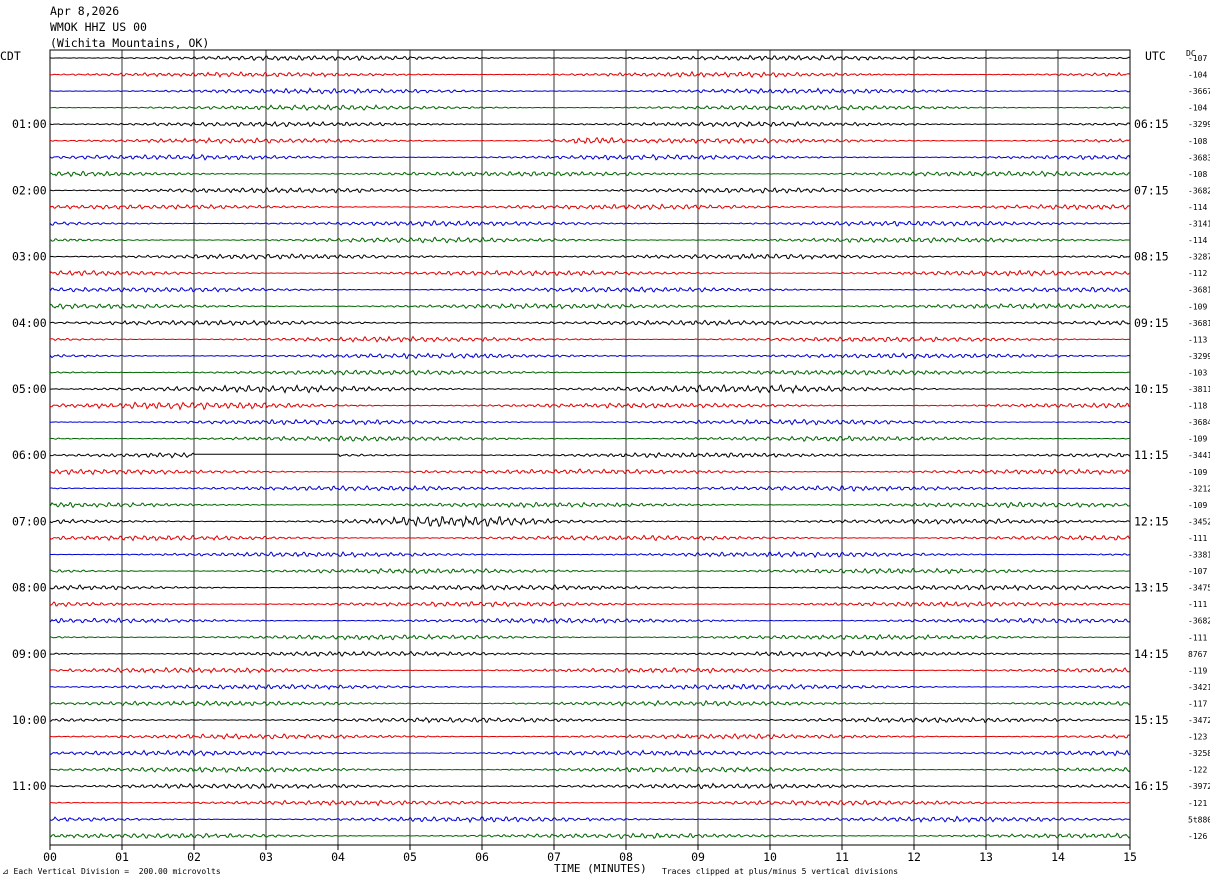  What do you see at coordinates (1199, 323) in the screenshot?
I see `dc-offset-label: -36813` at bounding box center [1199, 323].